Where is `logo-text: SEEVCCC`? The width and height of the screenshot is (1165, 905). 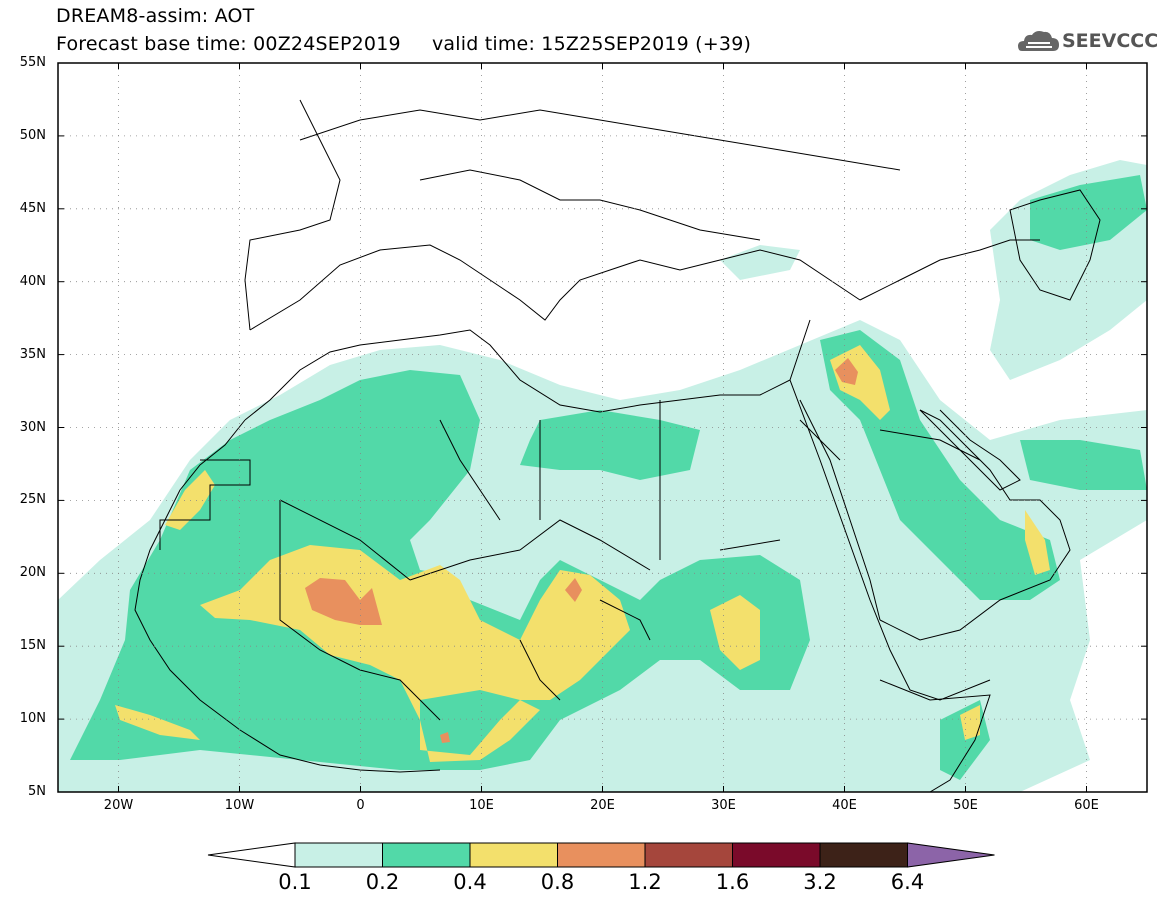 logo-text: SEEVCCC is located at coordinates (1110, 41).